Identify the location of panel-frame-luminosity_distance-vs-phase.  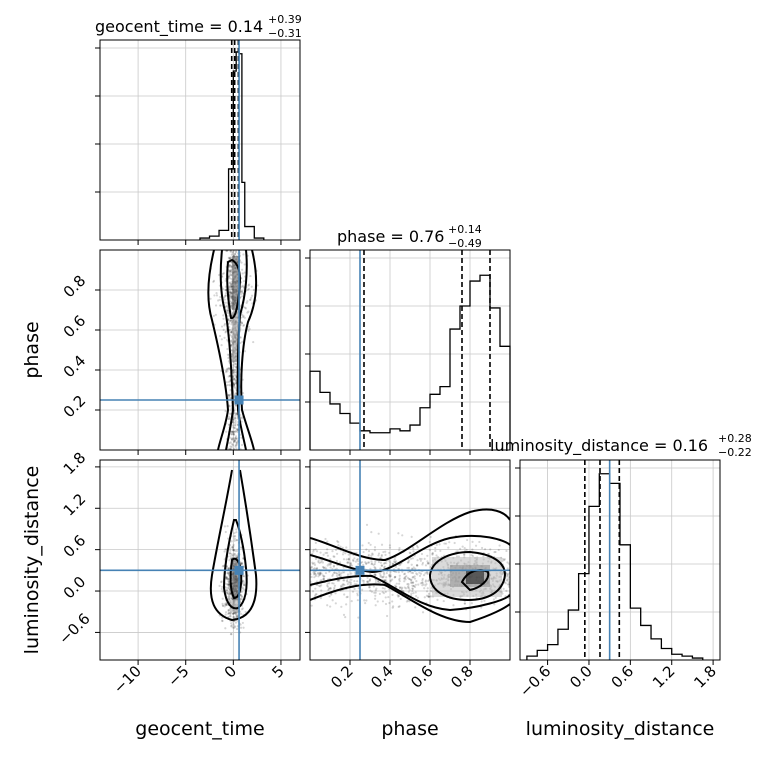
(410, 560).